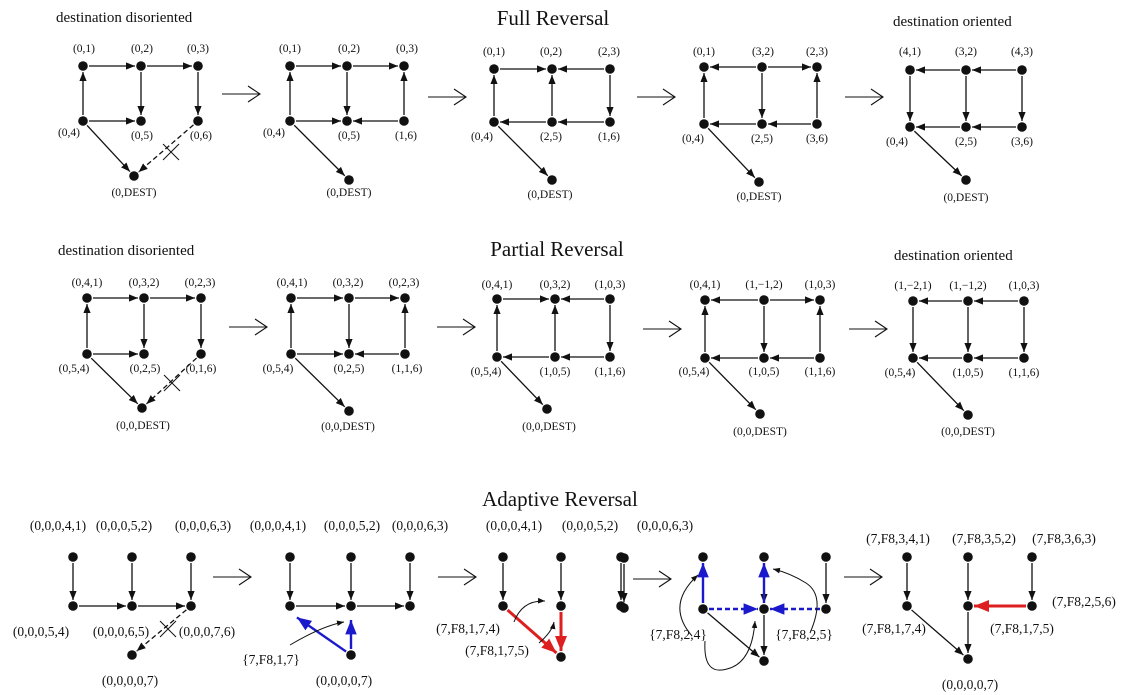 The height and width of the screenshot is (695, 1132). I want to click on partial-panel1-cut-mark, so click(172, 383).